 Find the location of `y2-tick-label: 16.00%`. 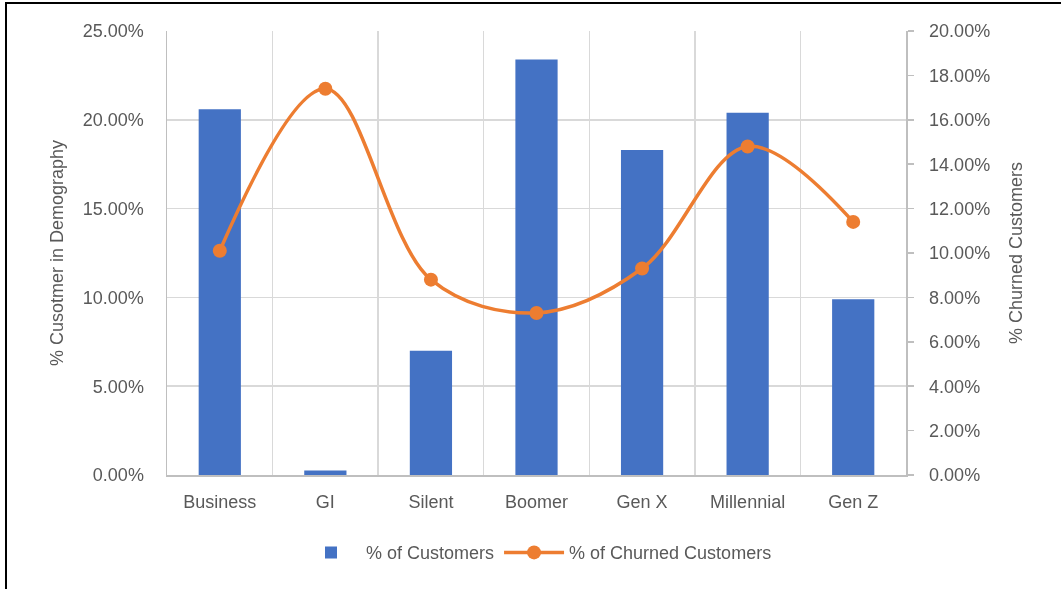

y2-tick-label: 16.00% is located at coordinates (960, 120).